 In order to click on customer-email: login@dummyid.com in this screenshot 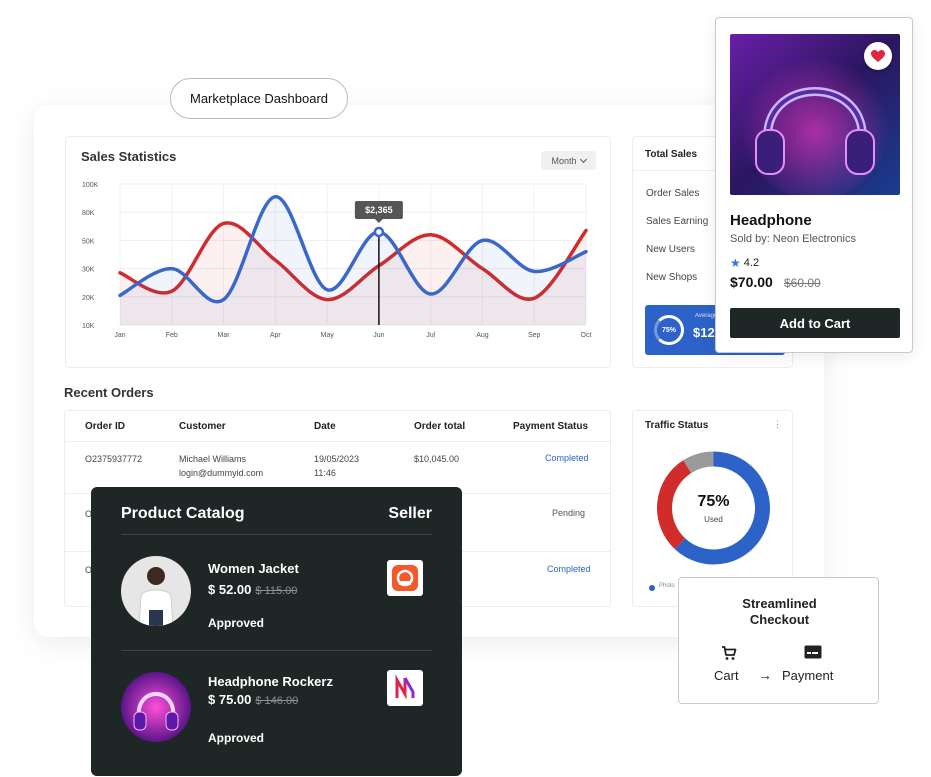, I will do `click(221, 473)`.